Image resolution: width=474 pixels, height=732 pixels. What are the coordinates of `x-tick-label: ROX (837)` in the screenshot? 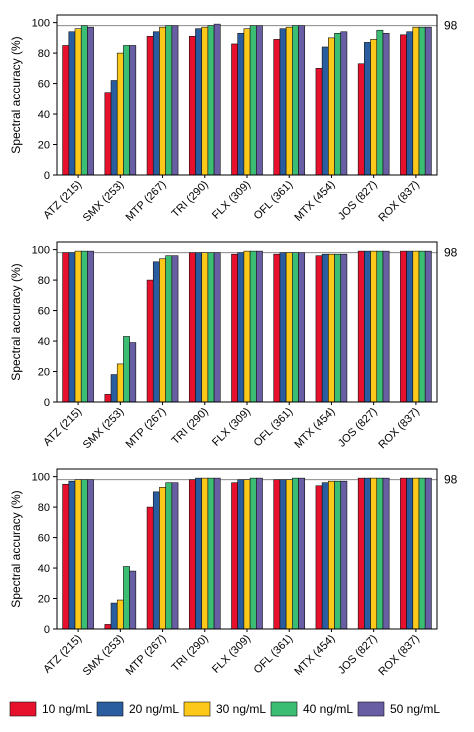 It's located at (399, 202).